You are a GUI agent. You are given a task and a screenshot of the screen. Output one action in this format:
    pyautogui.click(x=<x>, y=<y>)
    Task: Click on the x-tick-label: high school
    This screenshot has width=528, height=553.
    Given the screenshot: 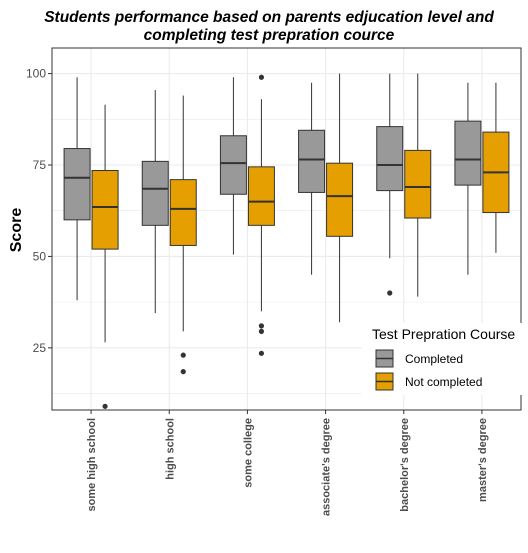 What is the action you would take?
    pyautogui.click(x=170, y=449)
    